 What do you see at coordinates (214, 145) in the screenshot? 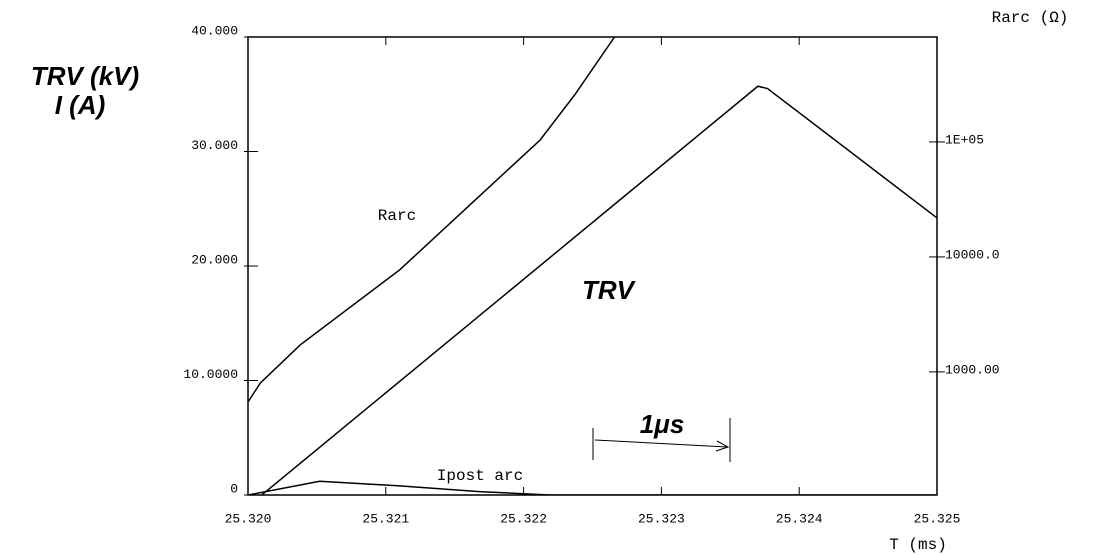
I see `y-tick-label: 30.000` at bounding box center [214, 145].